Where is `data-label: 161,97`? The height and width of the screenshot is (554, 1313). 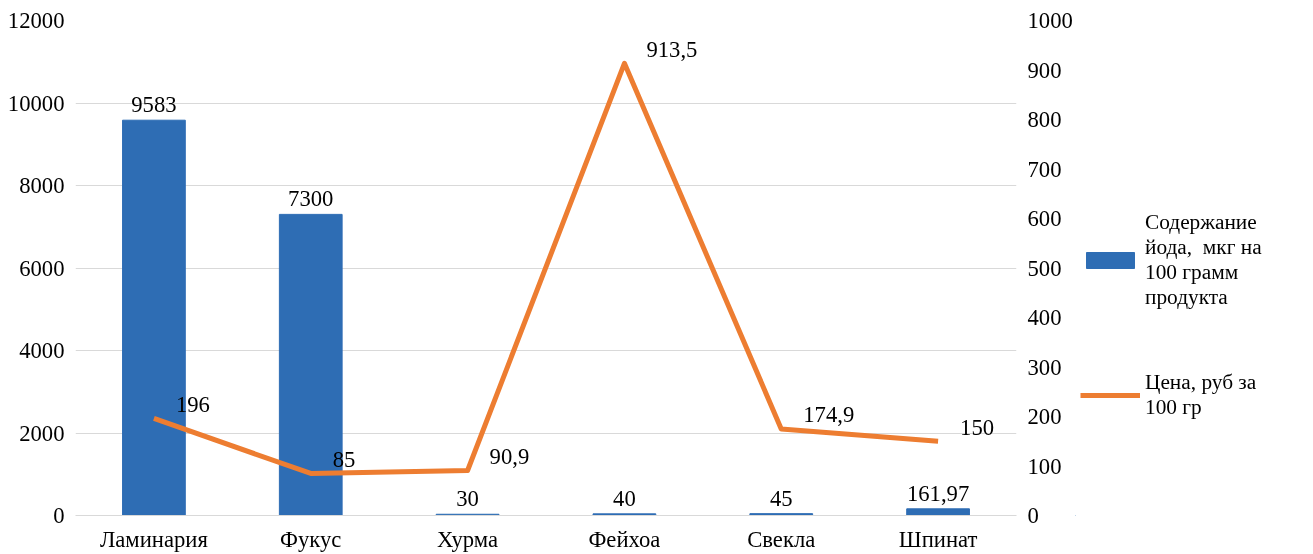 data-label: 161,97 is located at coordinates (938, 493).